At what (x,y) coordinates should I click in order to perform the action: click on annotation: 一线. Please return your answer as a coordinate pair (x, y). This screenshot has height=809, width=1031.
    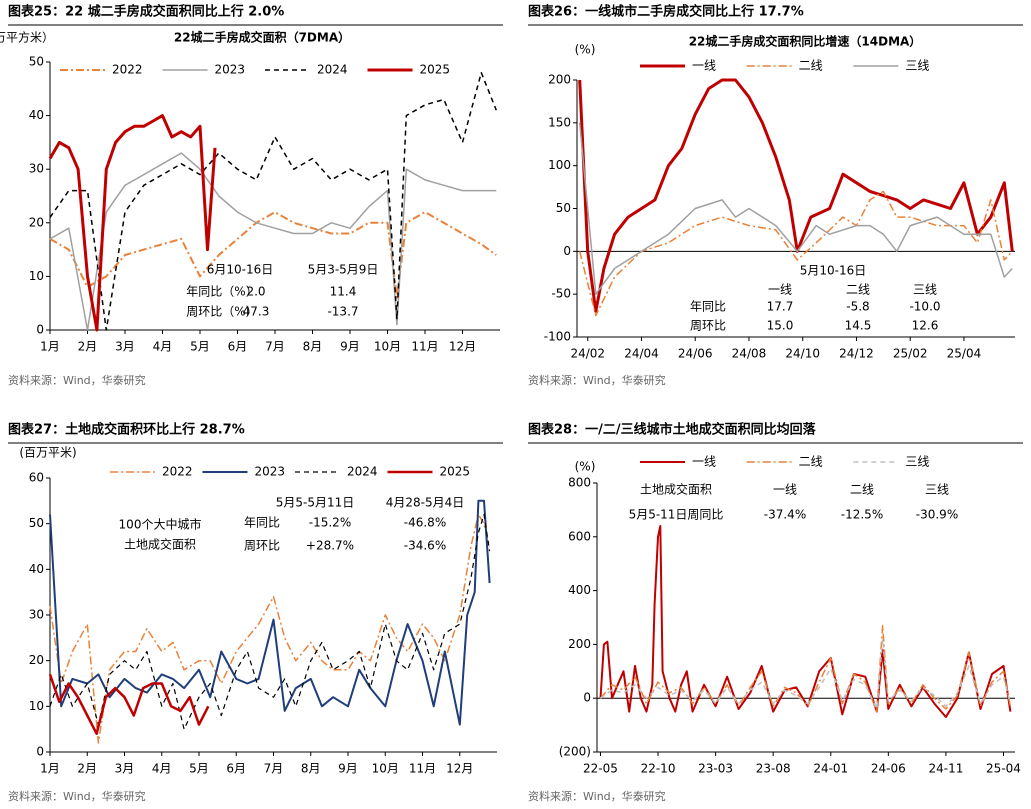
    Looking at the image, I should click on (780, 290).